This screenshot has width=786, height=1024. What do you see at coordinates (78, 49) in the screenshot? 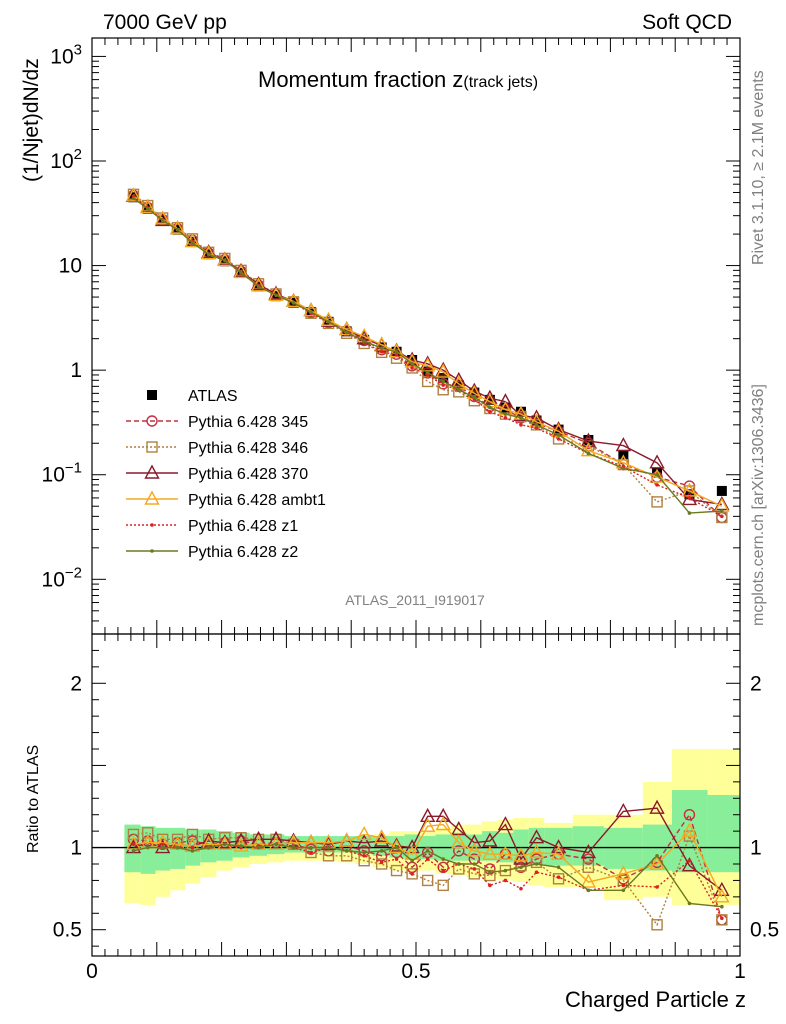
I see `tick-exponent: 3` at bounding box center [78, 49].